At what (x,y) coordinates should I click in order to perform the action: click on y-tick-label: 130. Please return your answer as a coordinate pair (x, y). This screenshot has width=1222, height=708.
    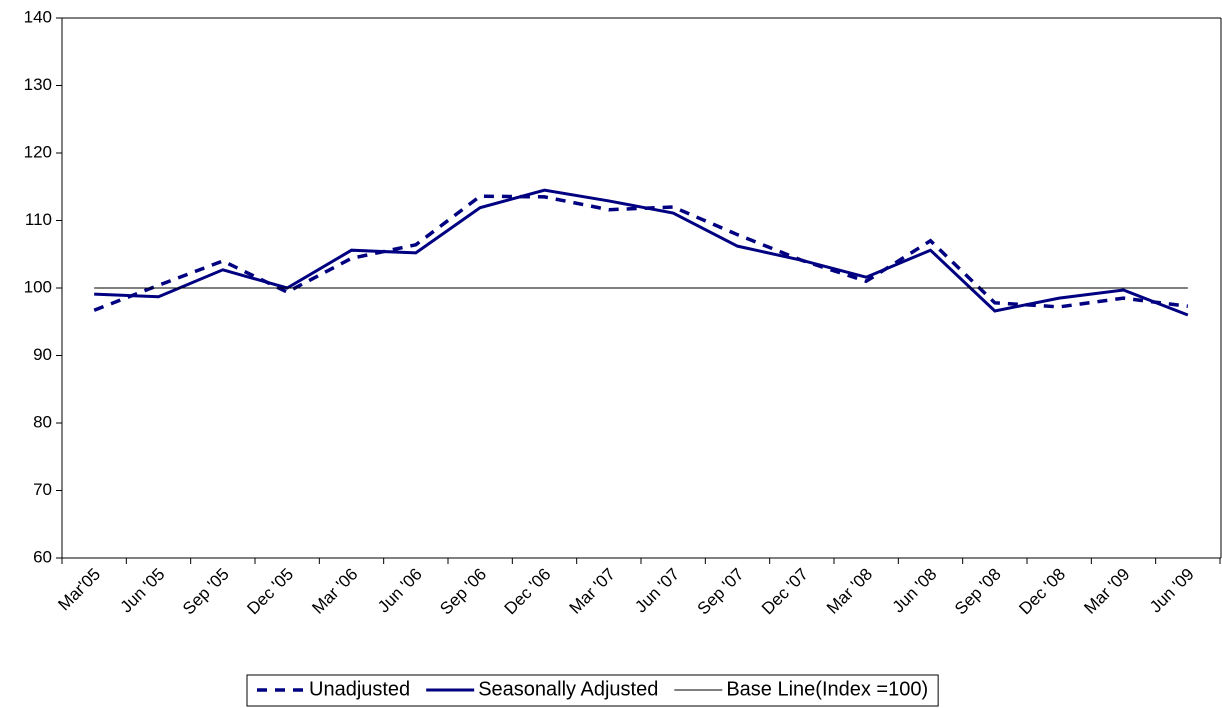
    Looking at the image, I should click on (38, 84).